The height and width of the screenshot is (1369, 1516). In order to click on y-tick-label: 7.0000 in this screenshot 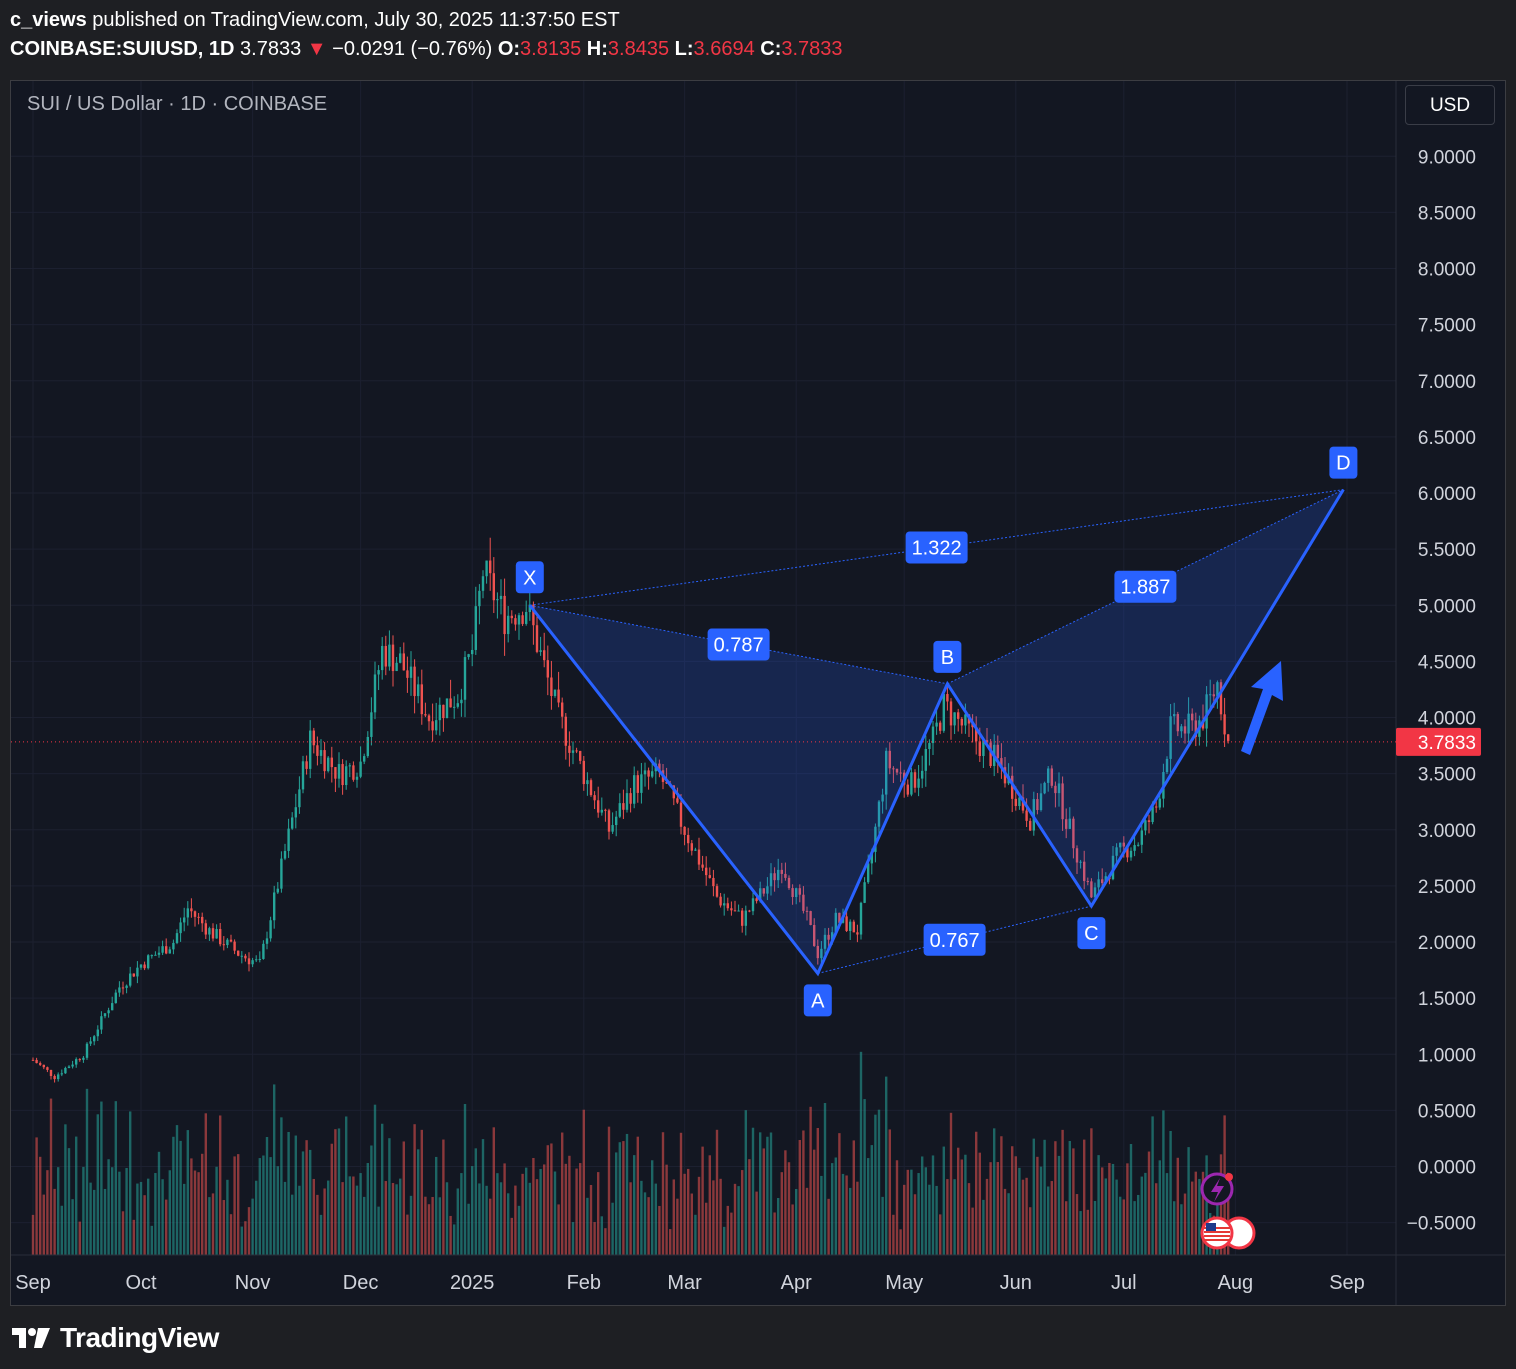, I will do `click(1447, 382)`.